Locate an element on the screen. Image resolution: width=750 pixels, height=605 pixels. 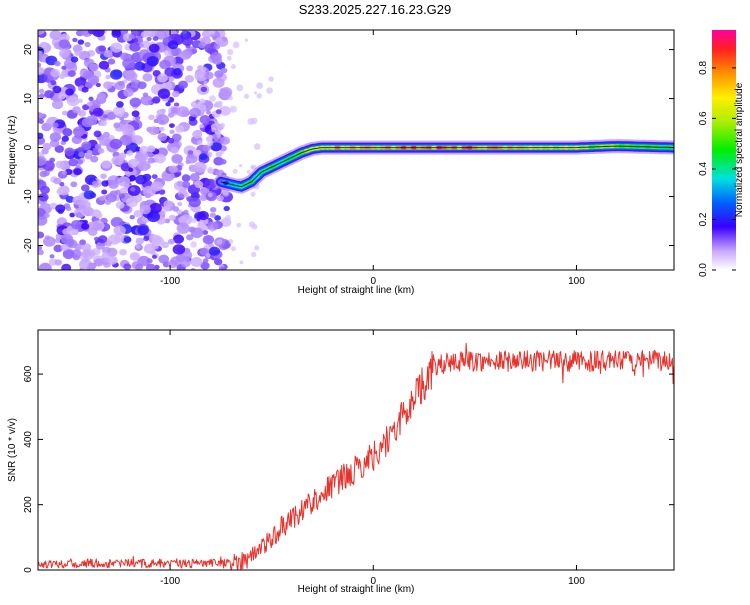
x-tick-label: 100 is located at coordinates (576, 581).